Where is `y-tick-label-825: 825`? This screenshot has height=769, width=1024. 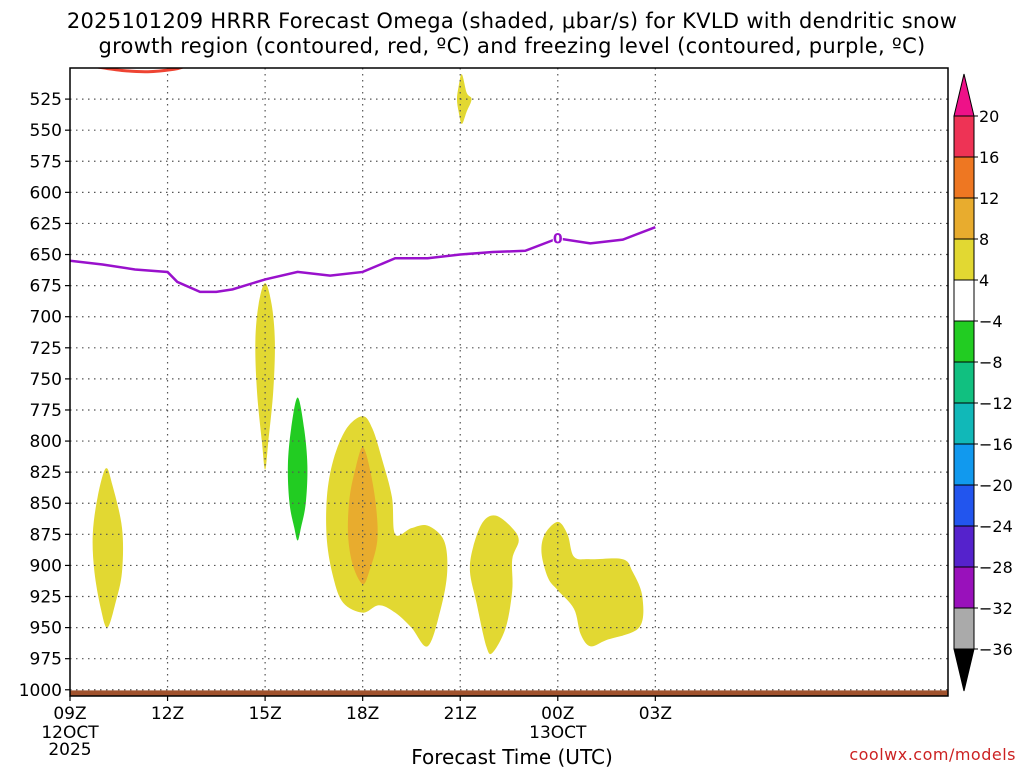
y-tick-label-825: 825 is located at coordinates (46, 473).